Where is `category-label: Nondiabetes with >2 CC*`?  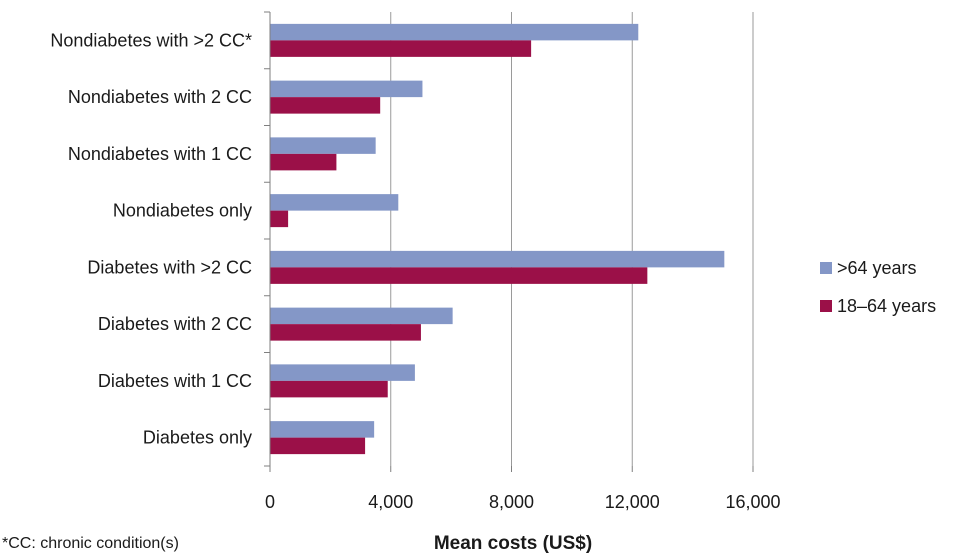 category-label: Nondiabetes with >2 CC* is located at coordinates (151, 40).